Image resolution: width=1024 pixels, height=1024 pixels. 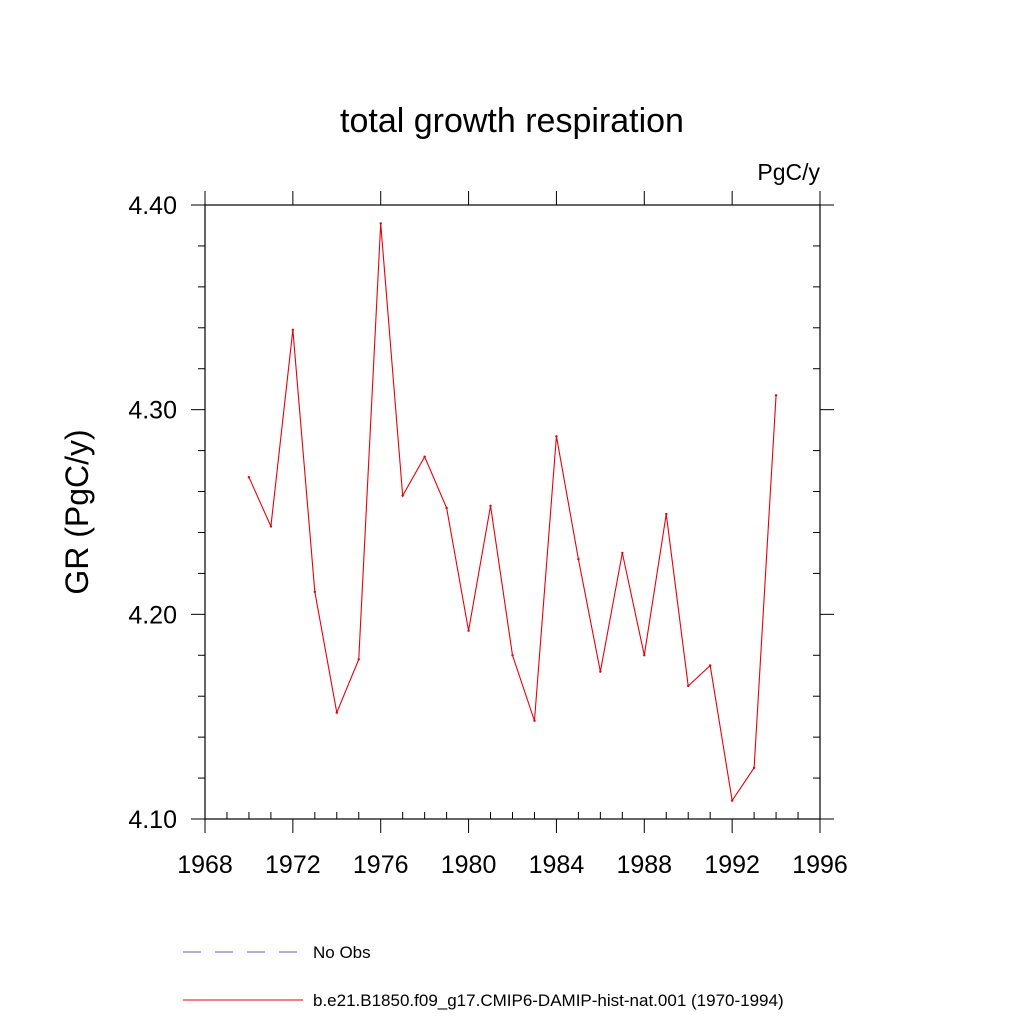 I want to click on units-label: PgC/y, so click(x=788, y=172).